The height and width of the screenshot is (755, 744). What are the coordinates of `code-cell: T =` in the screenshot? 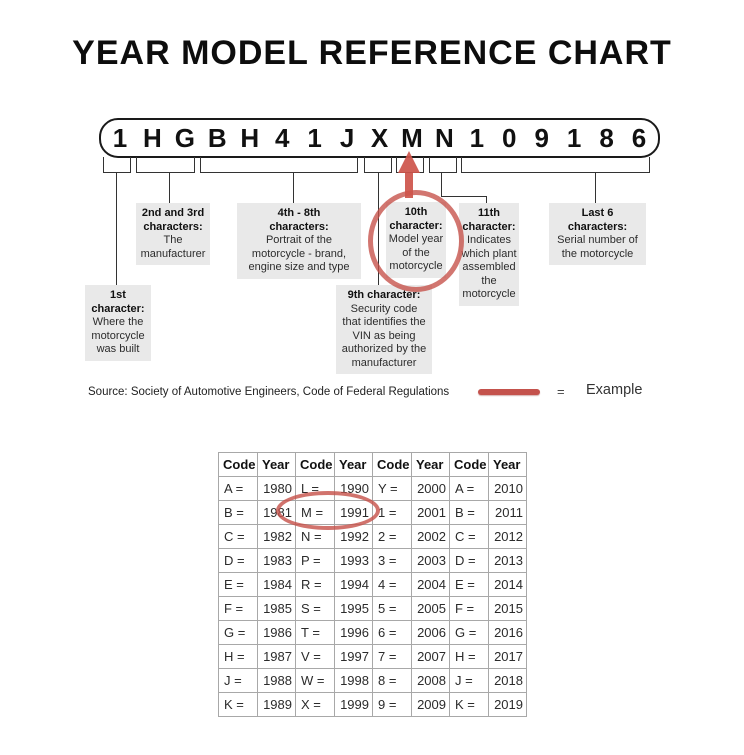 It's located at (315, 632).